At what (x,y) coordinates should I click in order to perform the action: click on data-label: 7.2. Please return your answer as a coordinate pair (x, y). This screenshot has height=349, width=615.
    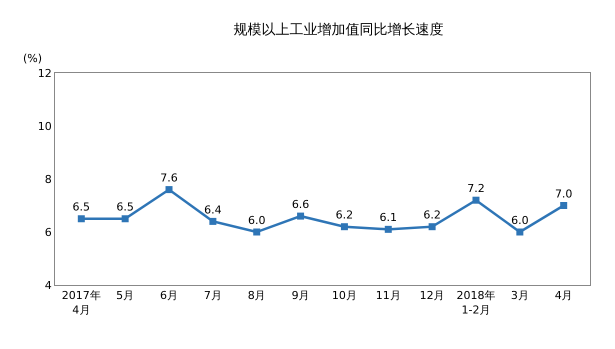
    Looking at the image, I should click on (476, 189).